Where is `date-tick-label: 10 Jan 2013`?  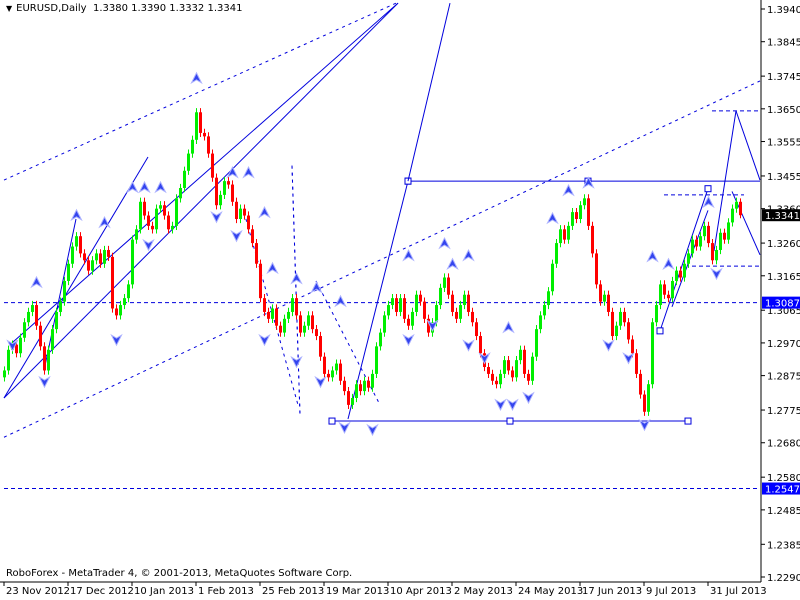 date-tick-label: 10 Jan 2013 is located at coordinates (164, 591).